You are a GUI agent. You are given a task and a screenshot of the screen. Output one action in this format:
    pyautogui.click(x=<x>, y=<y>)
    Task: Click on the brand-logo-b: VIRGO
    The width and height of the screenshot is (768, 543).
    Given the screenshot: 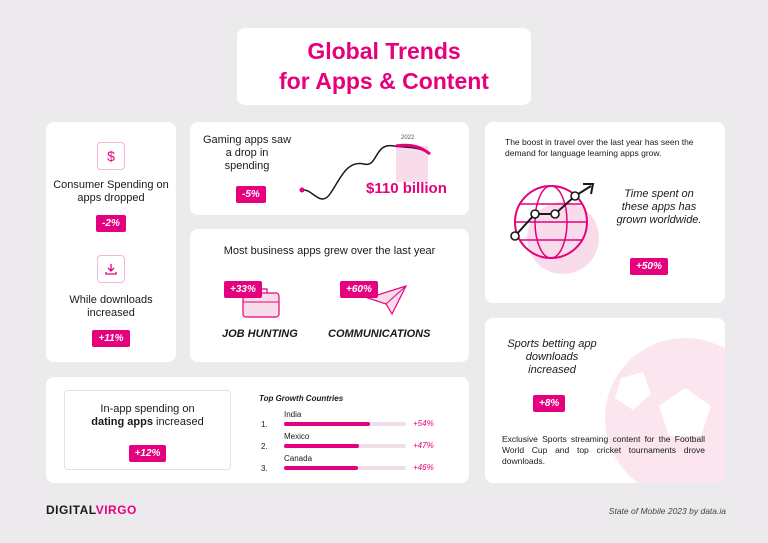 What is the action you would take?
    pyautogui.click(x=116, y=510)
    